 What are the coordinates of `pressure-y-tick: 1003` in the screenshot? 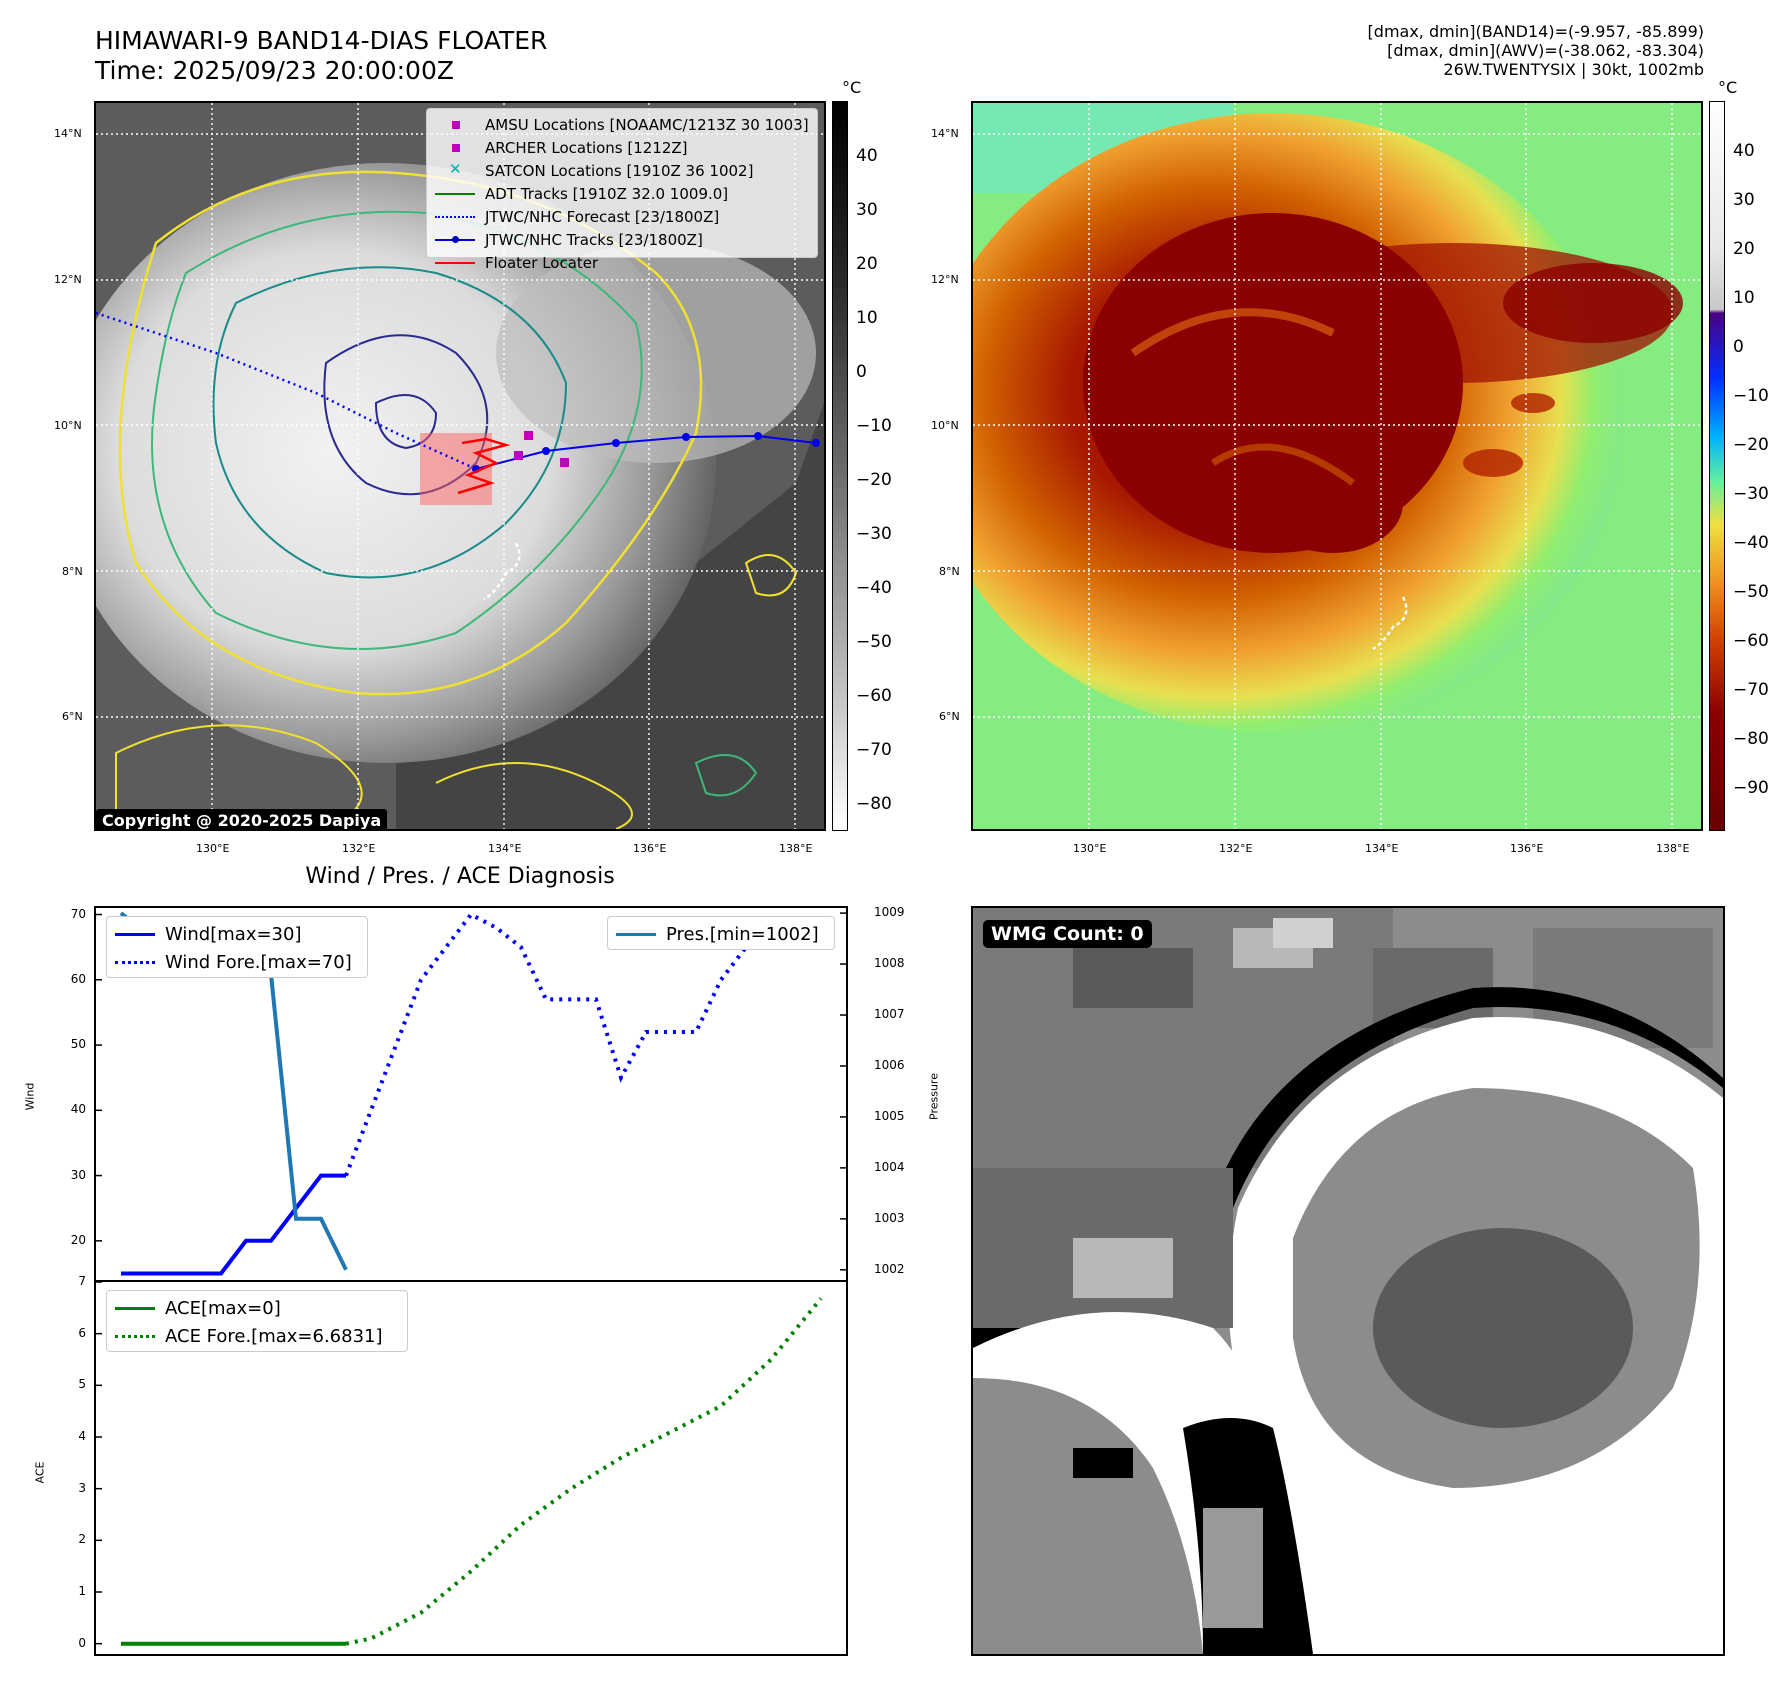 It's located at (889, 1217).